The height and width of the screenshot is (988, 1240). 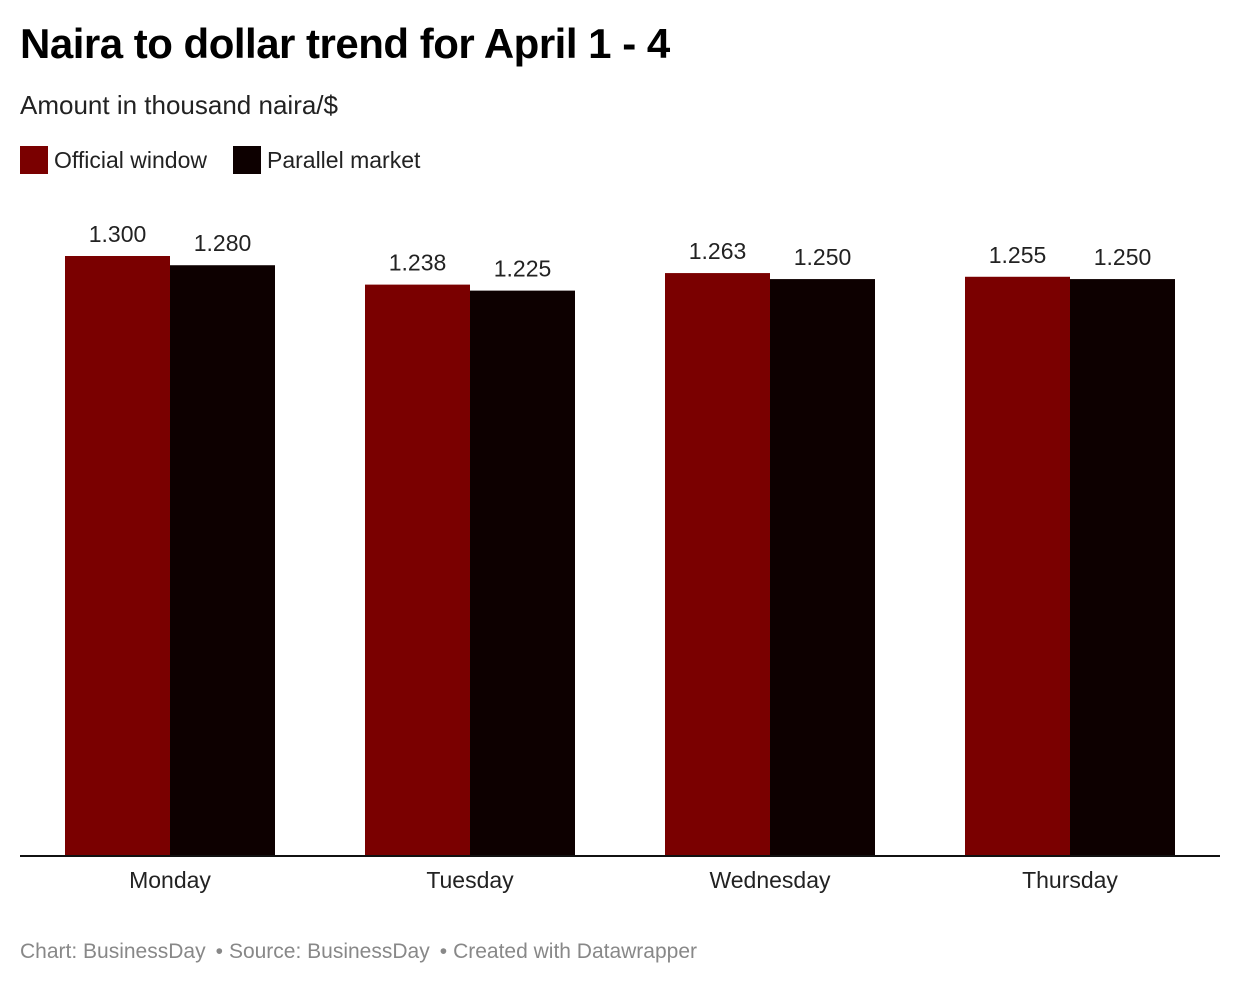 What do you see at coordinates (170, 880) in the screenshot?
I see `x-tick-label-monday: Monday` at bounding box center [170, 880].